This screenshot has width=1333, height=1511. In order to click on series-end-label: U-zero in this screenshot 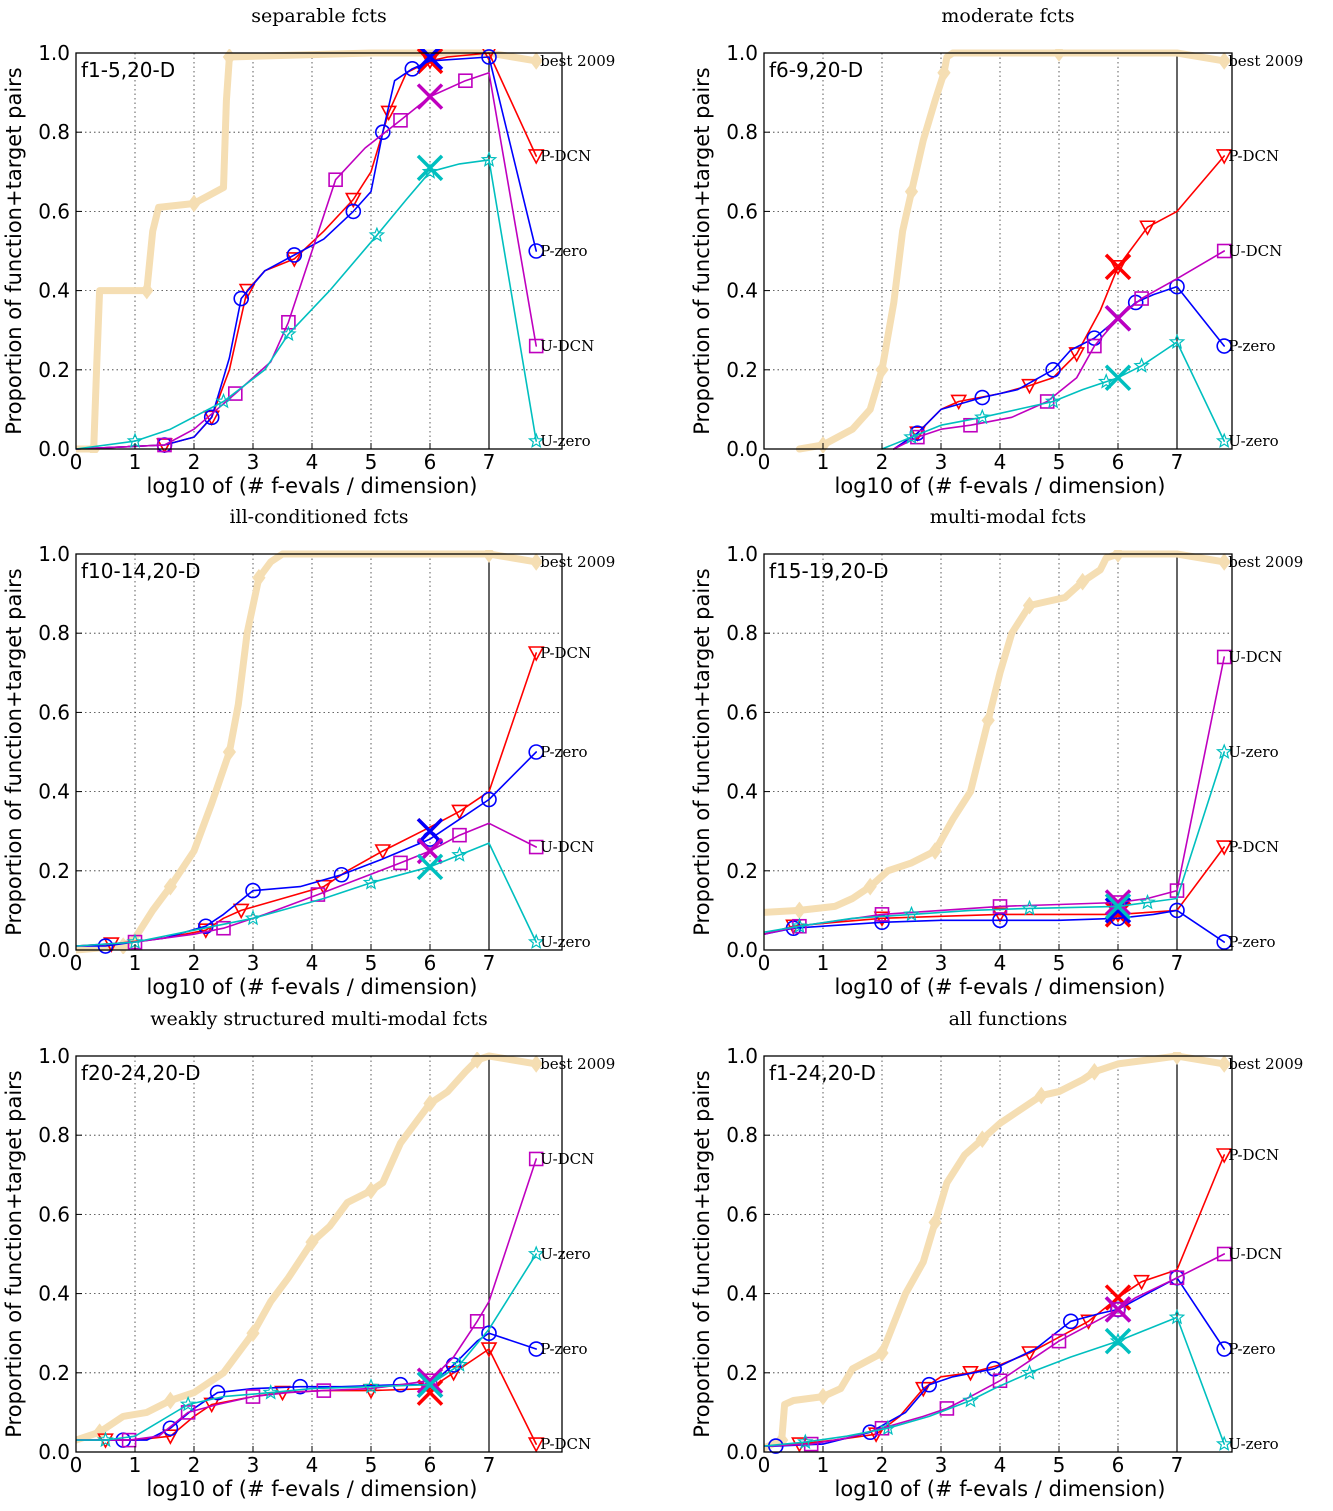, I will do `click(565, 1254)`.